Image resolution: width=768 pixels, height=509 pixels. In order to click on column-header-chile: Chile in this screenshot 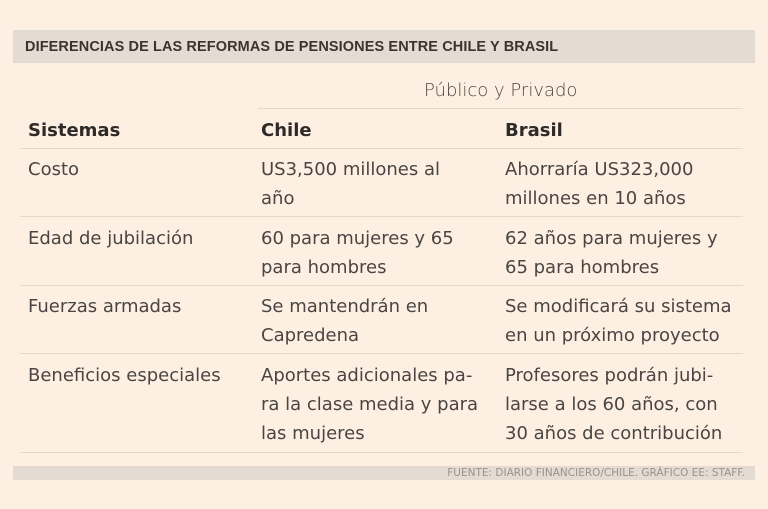, I will do `click(286, 130)`.